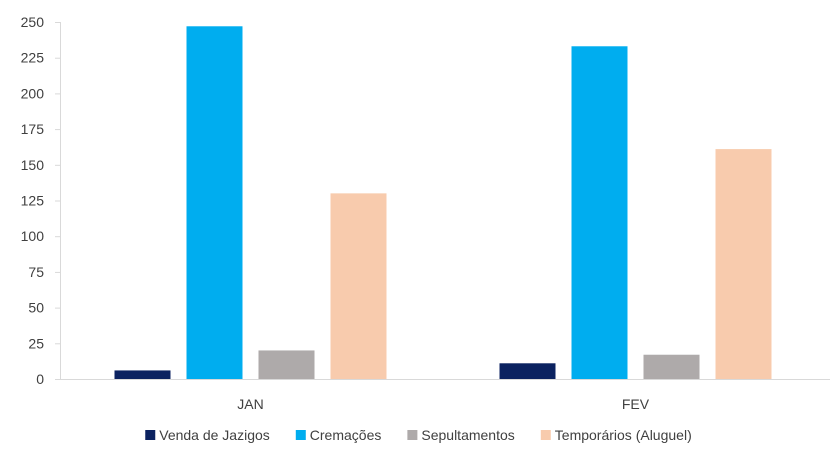 Image resolution: width=837 pixels, height=449 pixels. I want to click on x-category-label: FEV, so click(636, 404).